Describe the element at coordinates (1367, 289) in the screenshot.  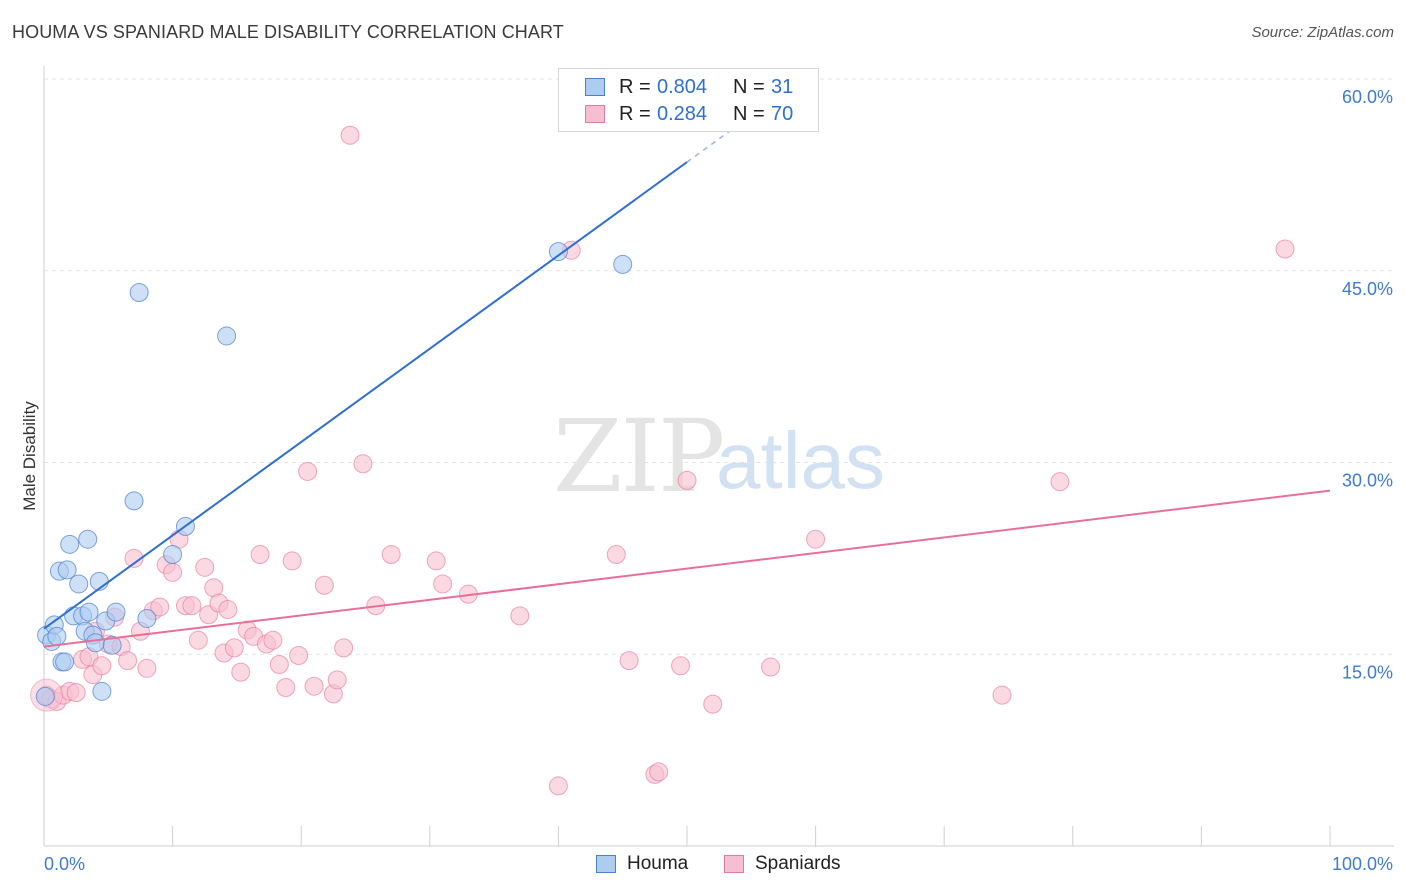
I see `y-tick-label: 45.0%` at that location.